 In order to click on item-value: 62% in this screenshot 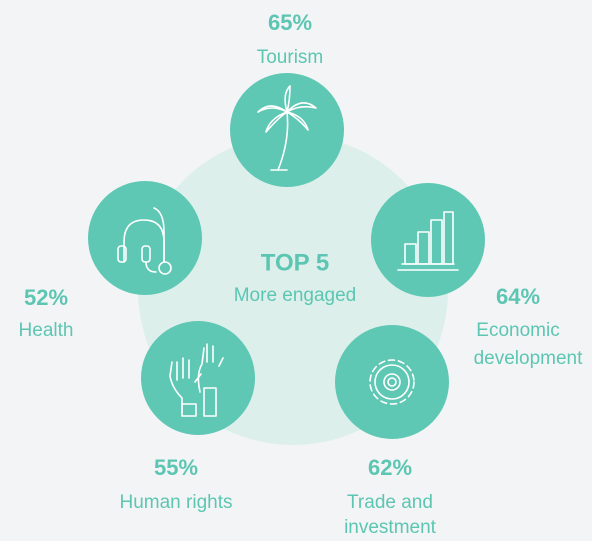, I will do `click(390, 467)`.